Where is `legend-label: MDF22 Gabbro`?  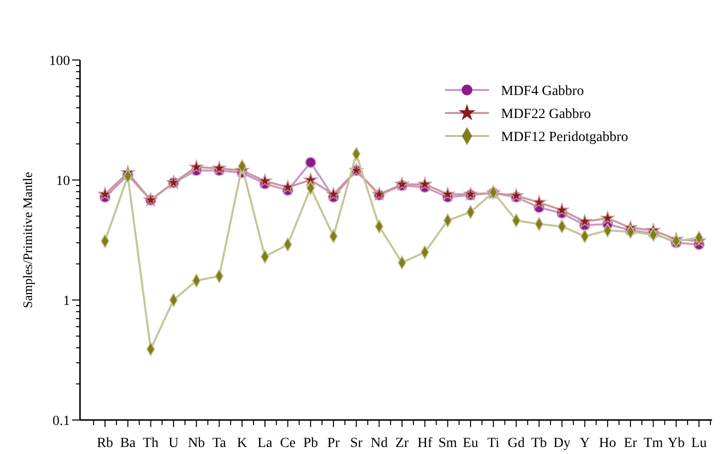
legend-label: MDF22 Gabbro is located at coordinates (546, 114).